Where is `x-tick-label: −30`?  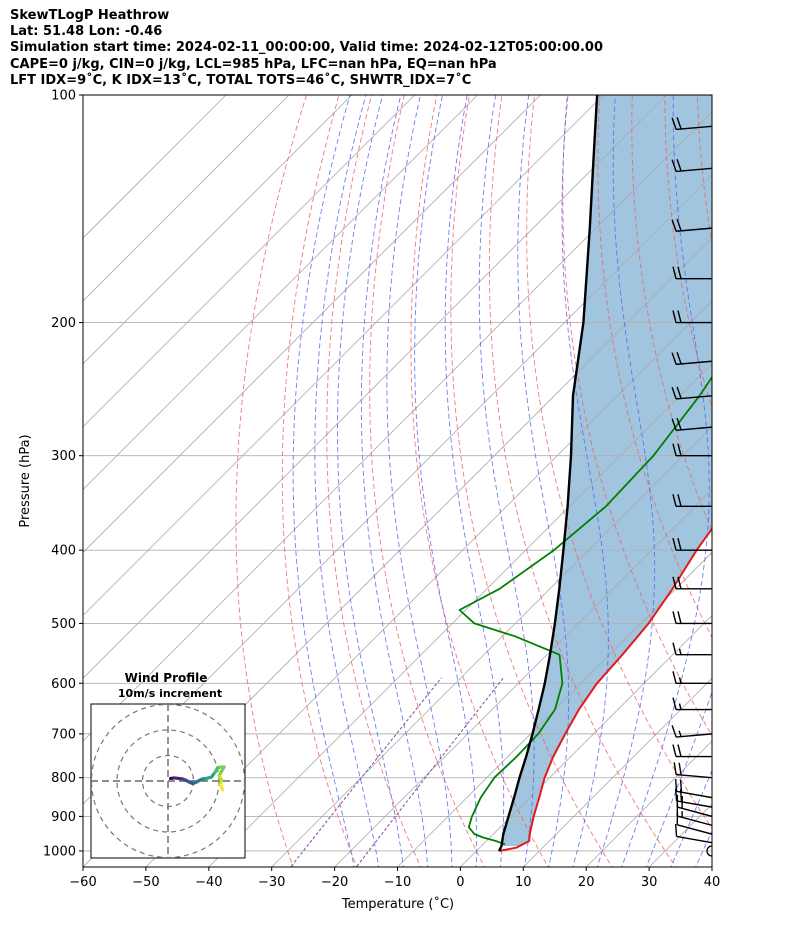 x-tick-label: −30 is located at coordinates (271, 882).